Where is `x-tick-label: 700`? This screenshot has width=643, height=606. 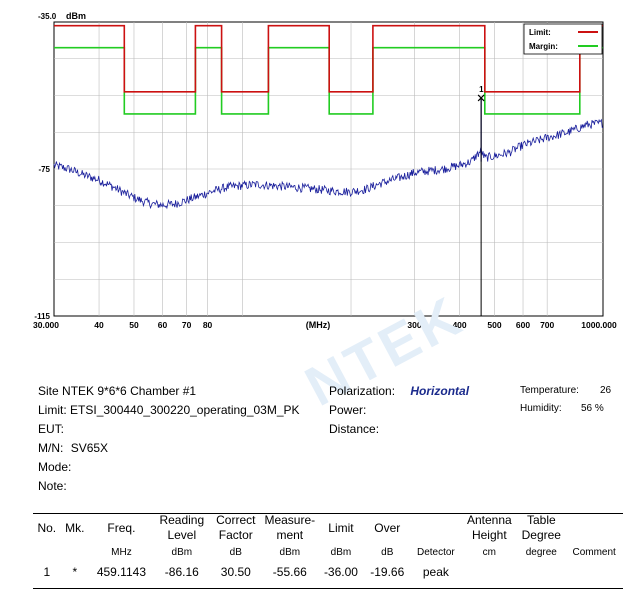 x-tick-label: 700 is located at coordinates (547, 325).